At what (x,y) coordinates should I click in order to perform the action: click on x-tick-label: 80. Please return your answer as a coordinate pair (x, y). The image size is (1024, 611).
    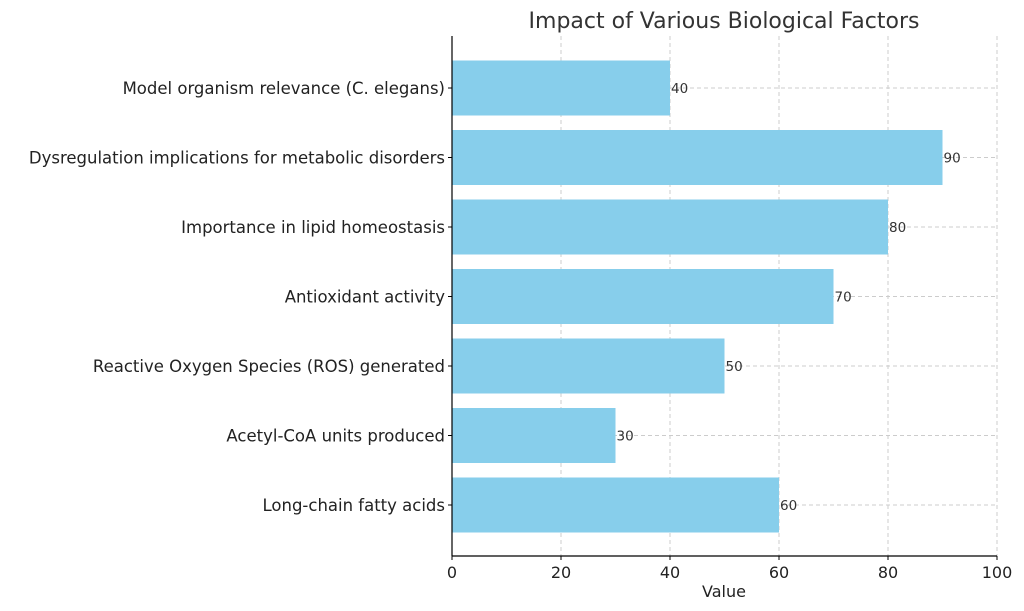
    Looking at the image, I should click on (888, 572).